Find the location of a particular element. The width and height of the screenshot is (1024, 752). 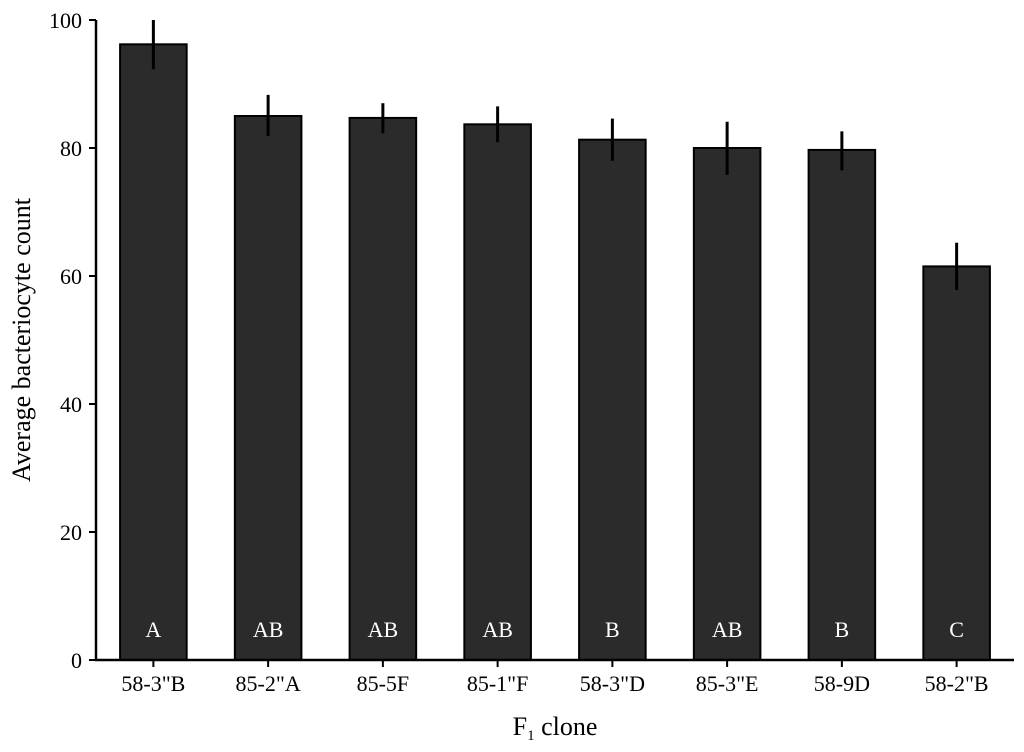

x-axis-title: F1 clone is located at coordinates (555, 728).